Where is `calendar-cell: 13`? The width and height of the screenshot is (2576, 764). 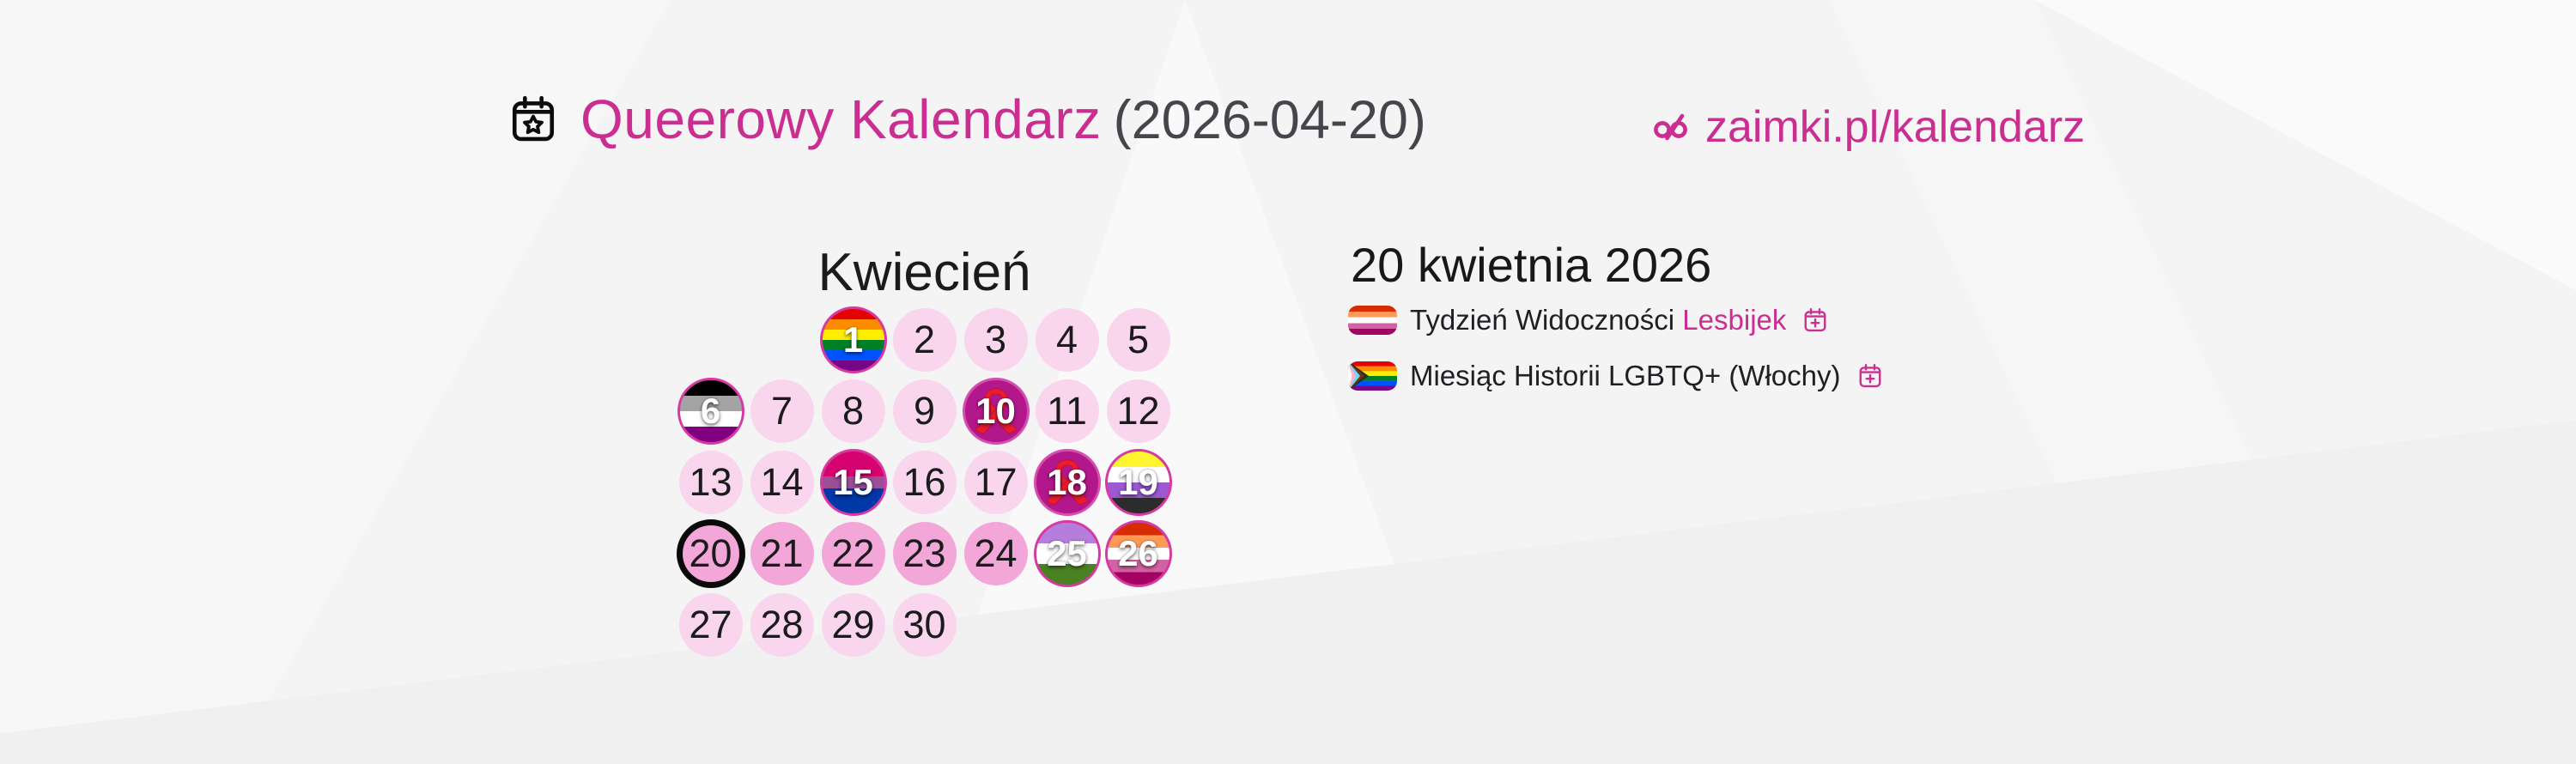
calendar-cell: 13 is located at coordinates (711, 482).